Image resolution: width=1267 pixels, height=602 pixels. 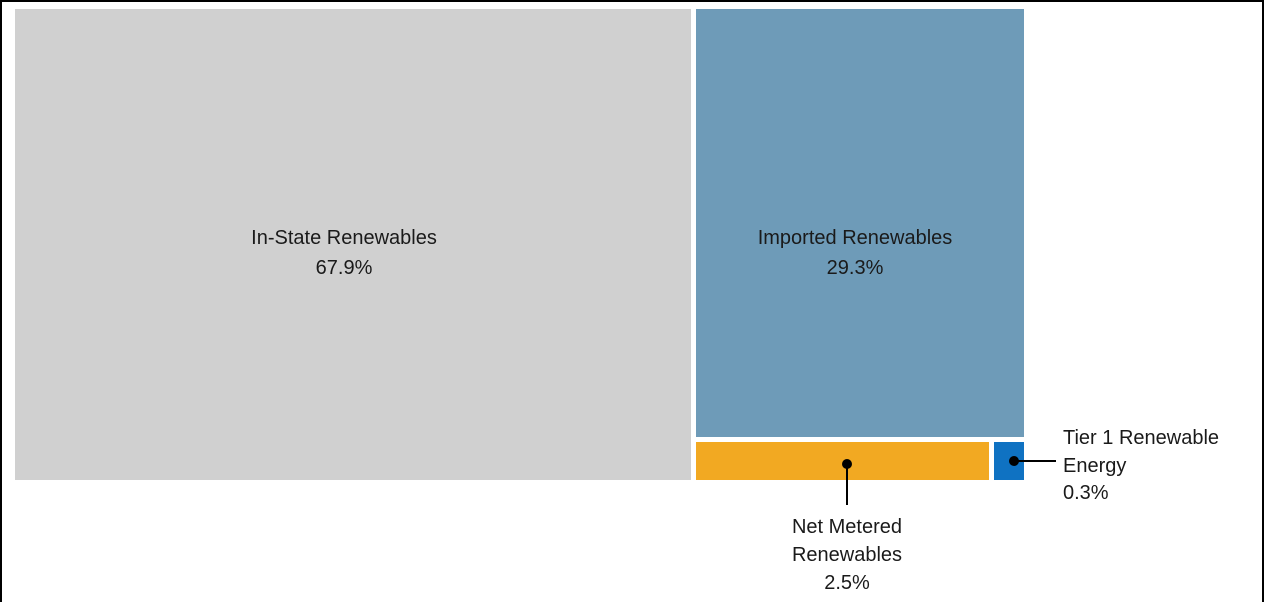 What do you see at coordinates (842, 461) in the screenshot?
I see `tile-net-metered-renewables` at bounding box center [842, 461].